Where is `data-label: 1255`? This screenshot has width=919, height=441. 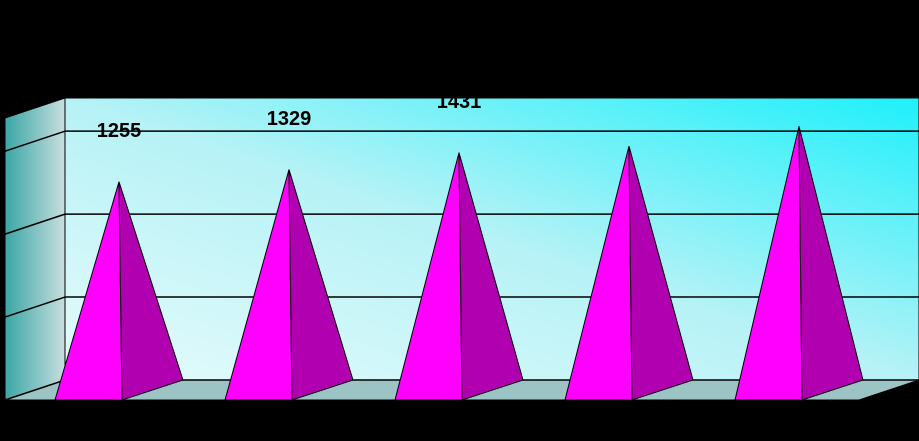
data-label: 1255 is located at coordinates (119, 131).